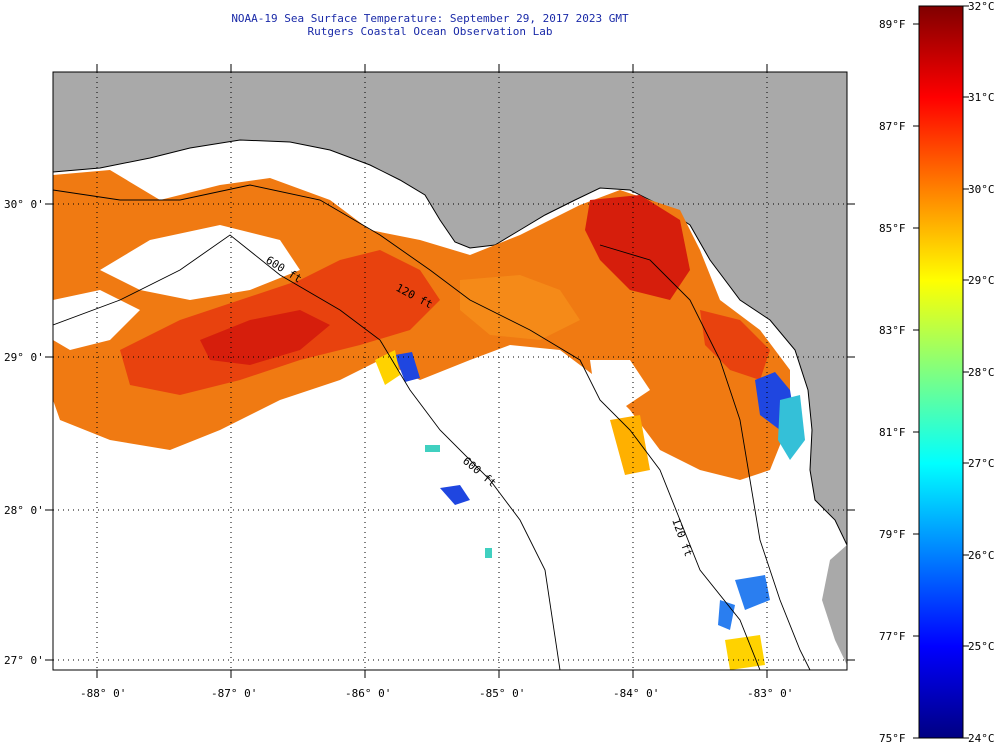 This screenshot has height=754, width=1000. Describe the element at coordinates (892, 330) in the screenshot. I see `cb-label-83f: 83°F` at that location.